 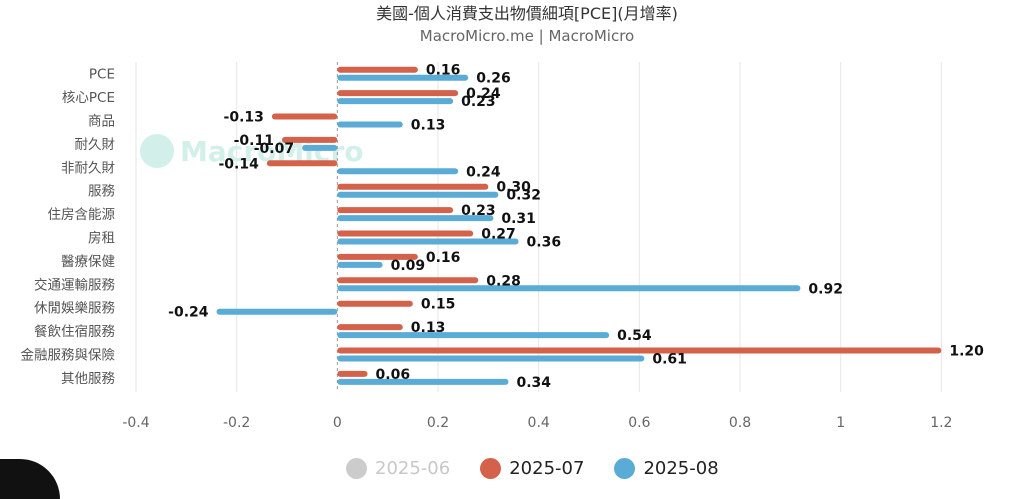 I want to click on x-tick-label: -0.2, so click(x=236, y=423).